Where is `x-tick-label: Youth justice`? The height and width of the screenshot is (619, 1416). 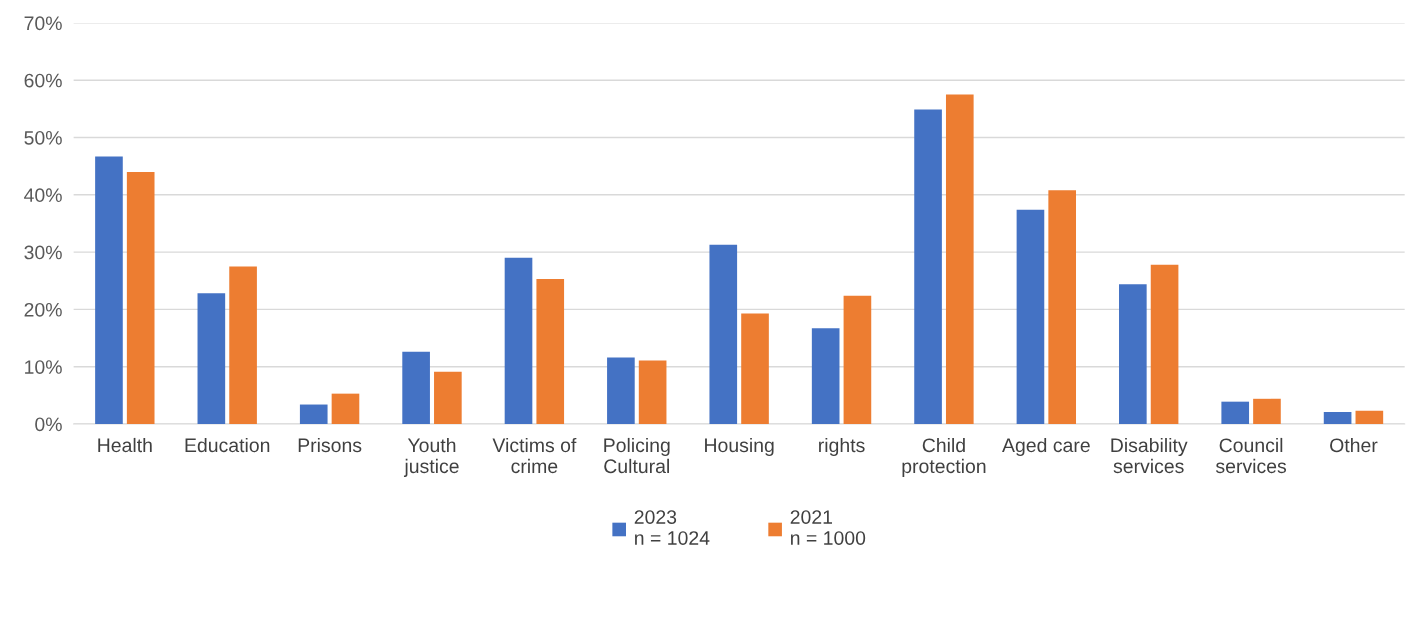 x-tick-label: Youth justice is located at coordinates (431, 457).